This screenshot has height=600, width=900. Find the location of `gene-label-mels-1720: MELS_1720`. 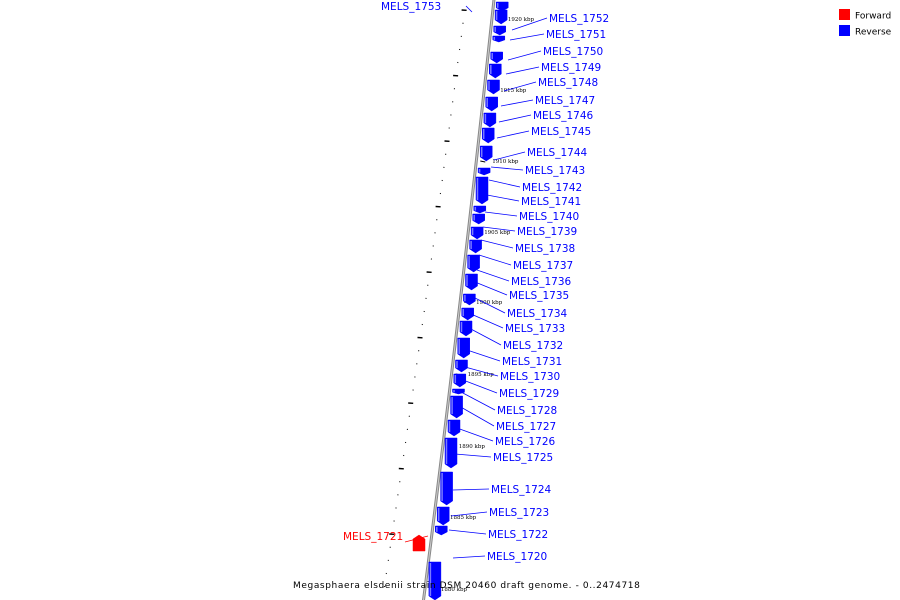

gene-label-mels-1720: MELS_1720 is located at coordinates (517, 557).